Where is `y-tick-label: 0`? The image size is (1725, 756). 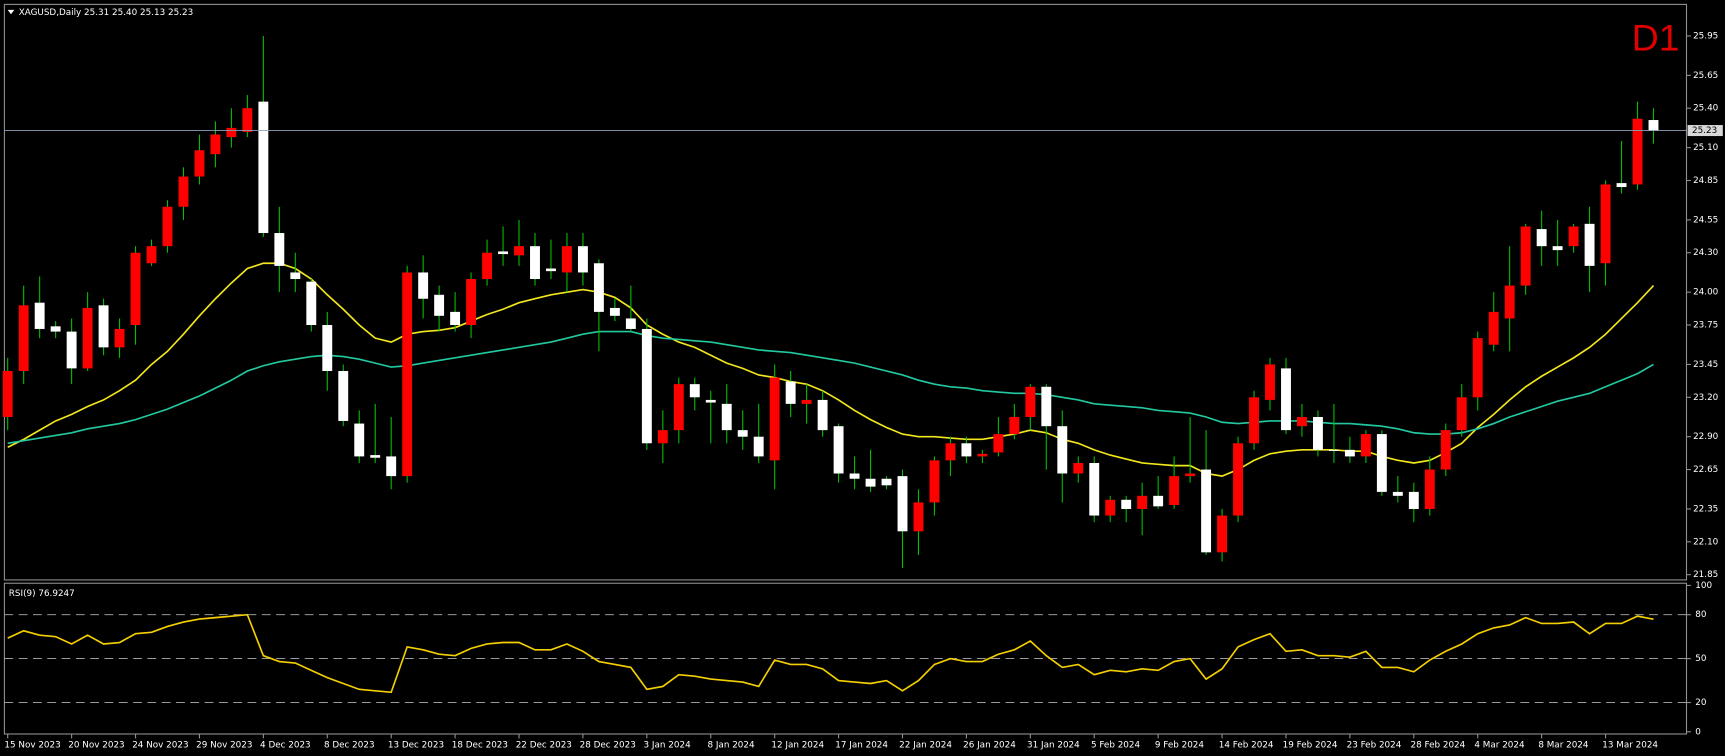 y-tick-label: 0 is located at coordinates (1698, 732).